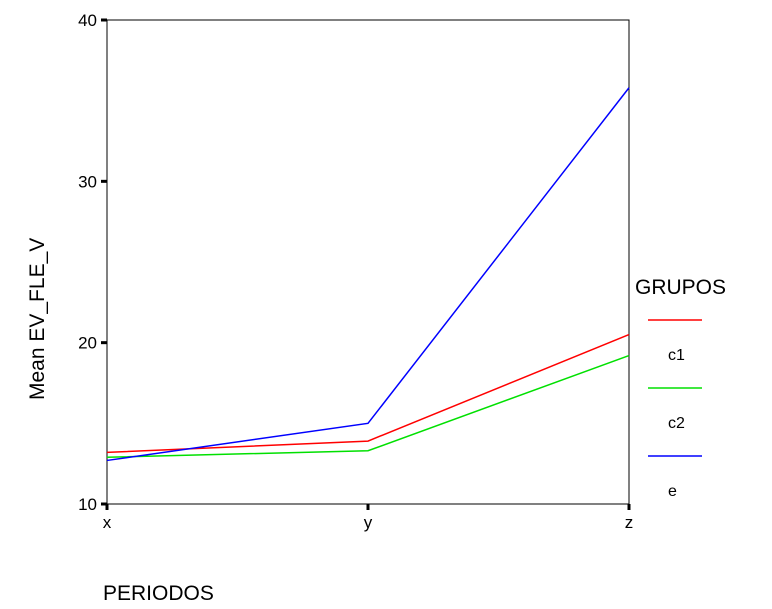 The image size is (772, 609). I want to click on legend: c1 c2 e, so click(675, 409).